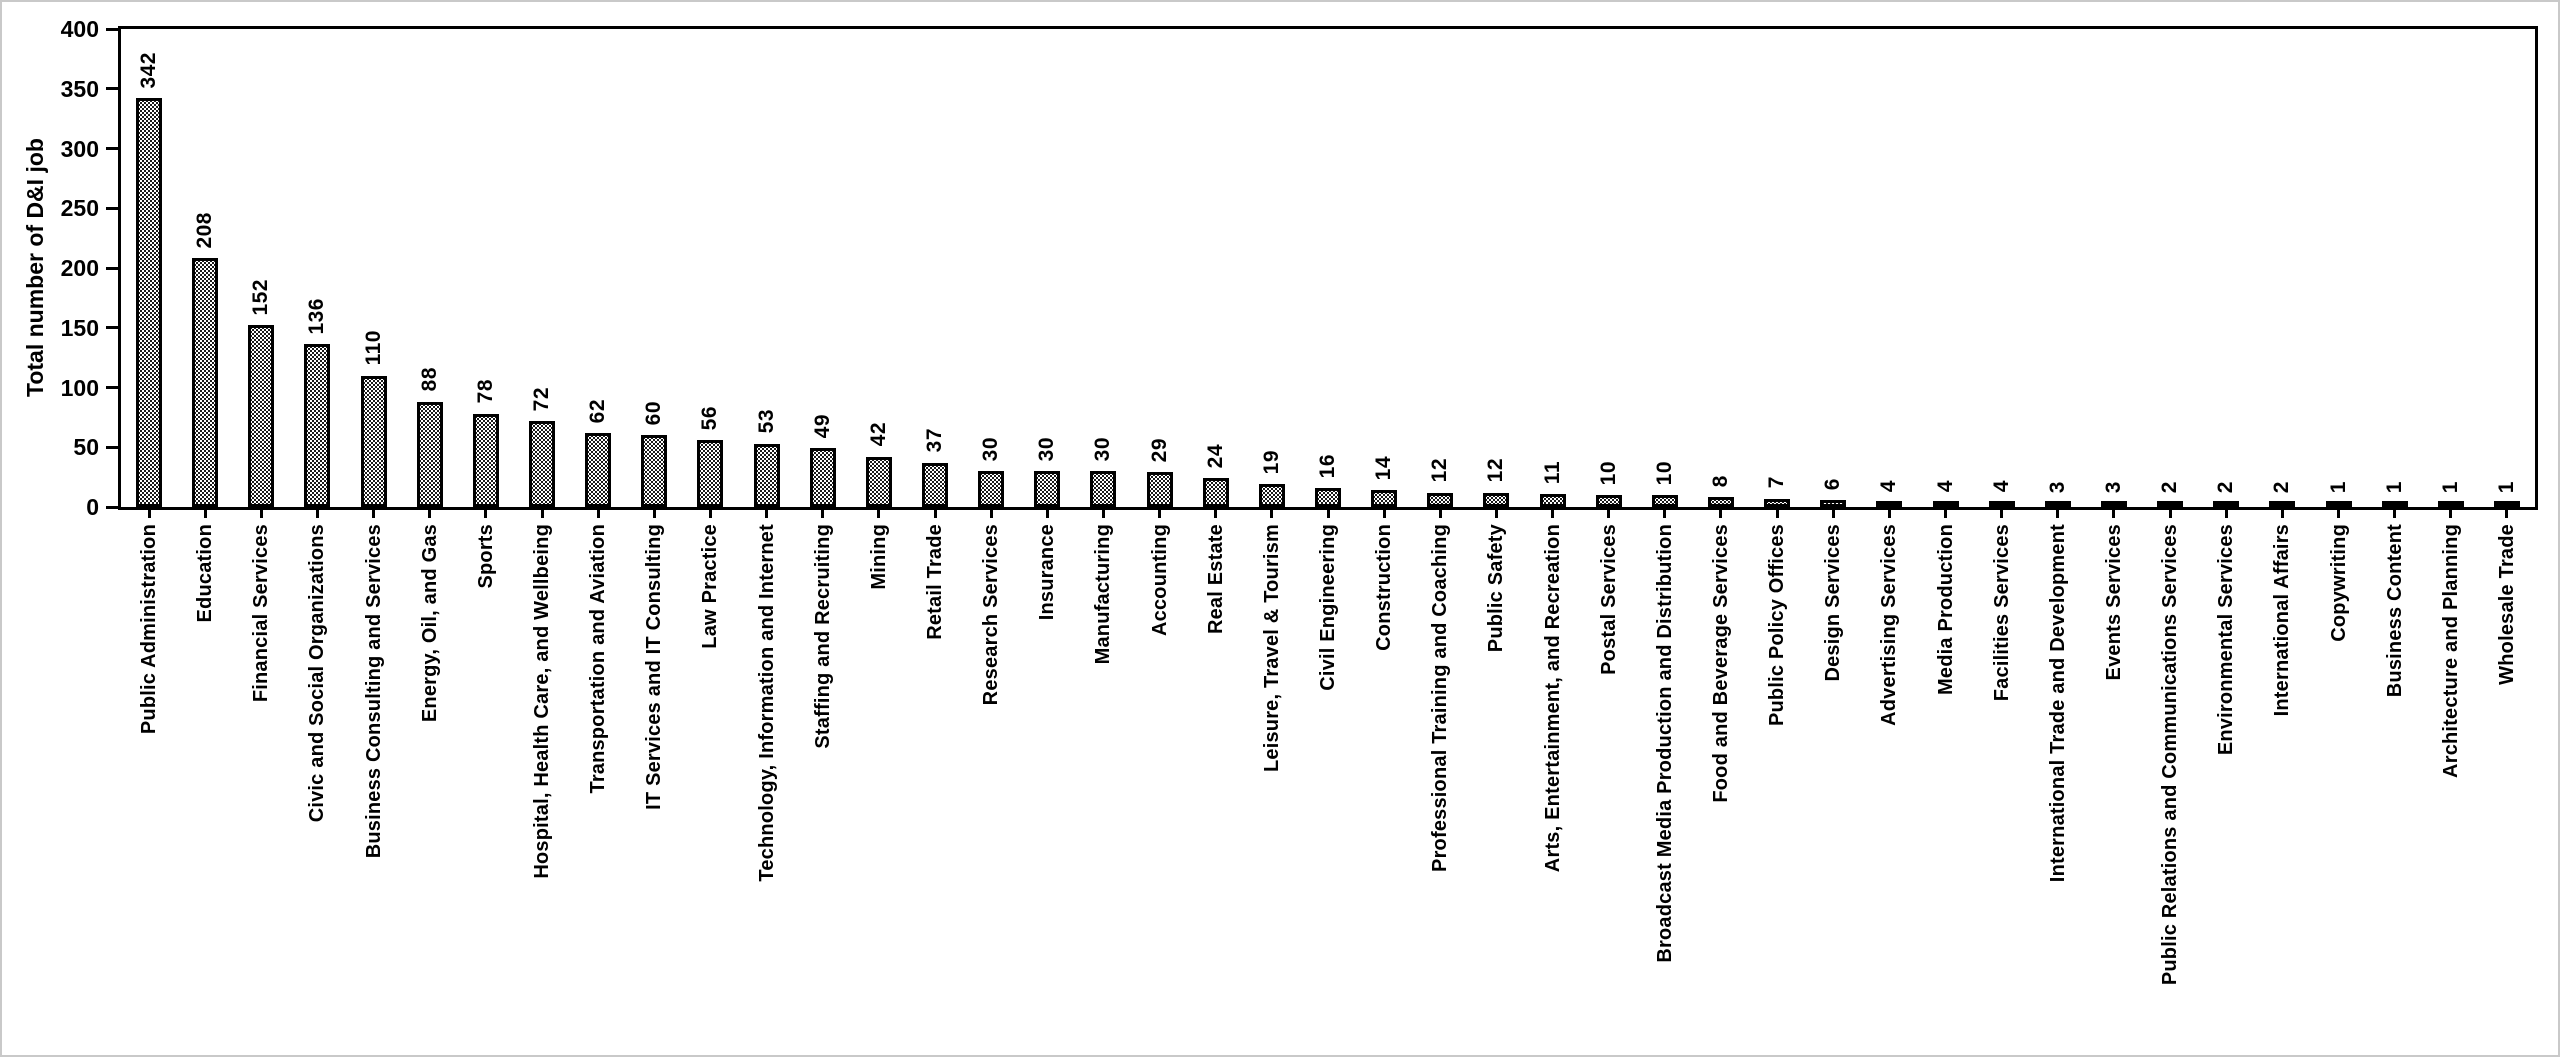 This screenshot has width=2560, height=1057. I want to click on x-category-label: Research Services, so click(991, 615).